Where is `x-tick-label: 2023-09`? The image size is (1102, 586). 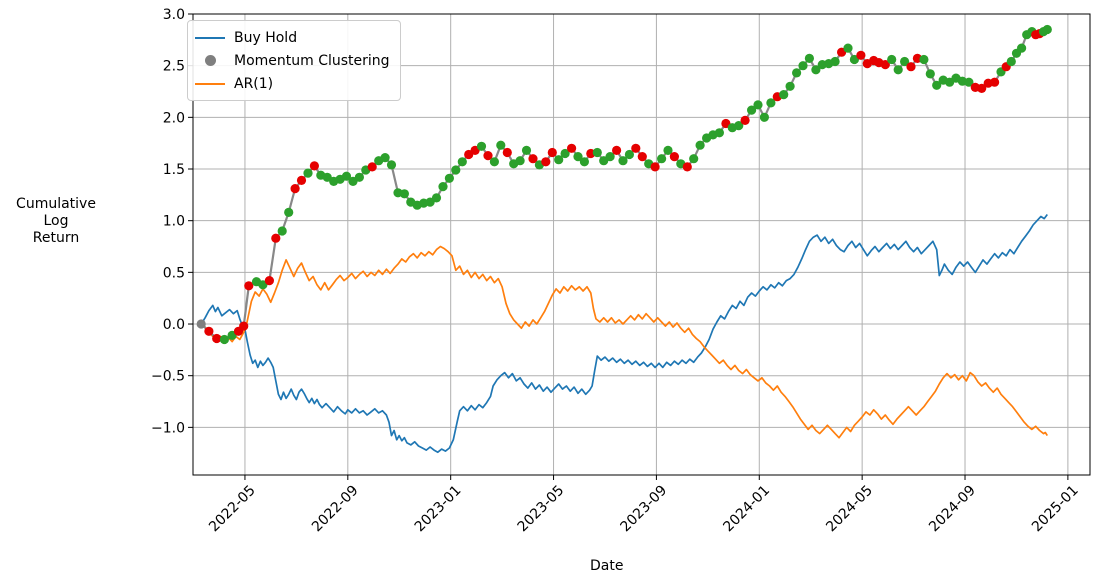
x-tick-label: 2023-09 is located at coordinates (644, 509).